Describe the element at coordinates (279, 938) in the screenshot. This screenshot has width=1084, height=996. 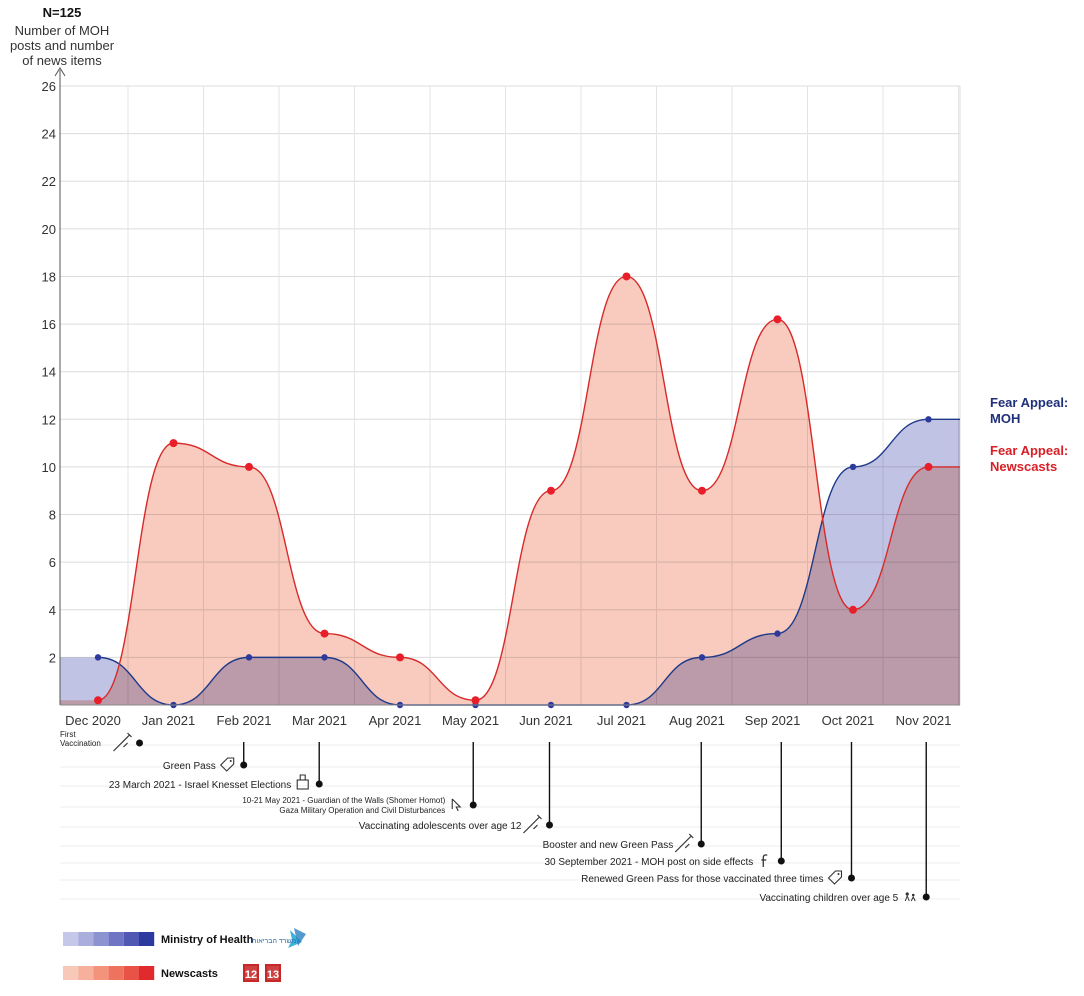
I see `ministry-of-health-logo: משרד הבריאות` at that location.